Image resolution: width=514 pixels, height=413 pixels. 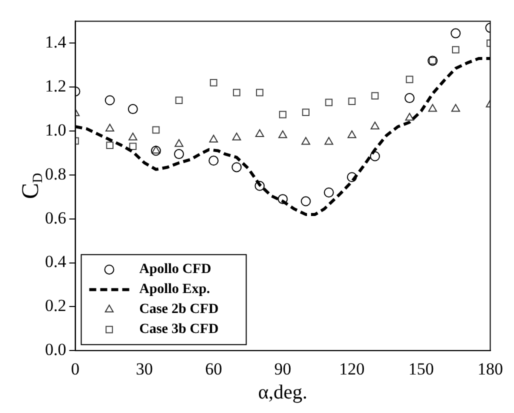 What do you see at coordinates (144, 368) in the screenshot?
I see `x-tick-label: 30` at bounding box center [144, 368].